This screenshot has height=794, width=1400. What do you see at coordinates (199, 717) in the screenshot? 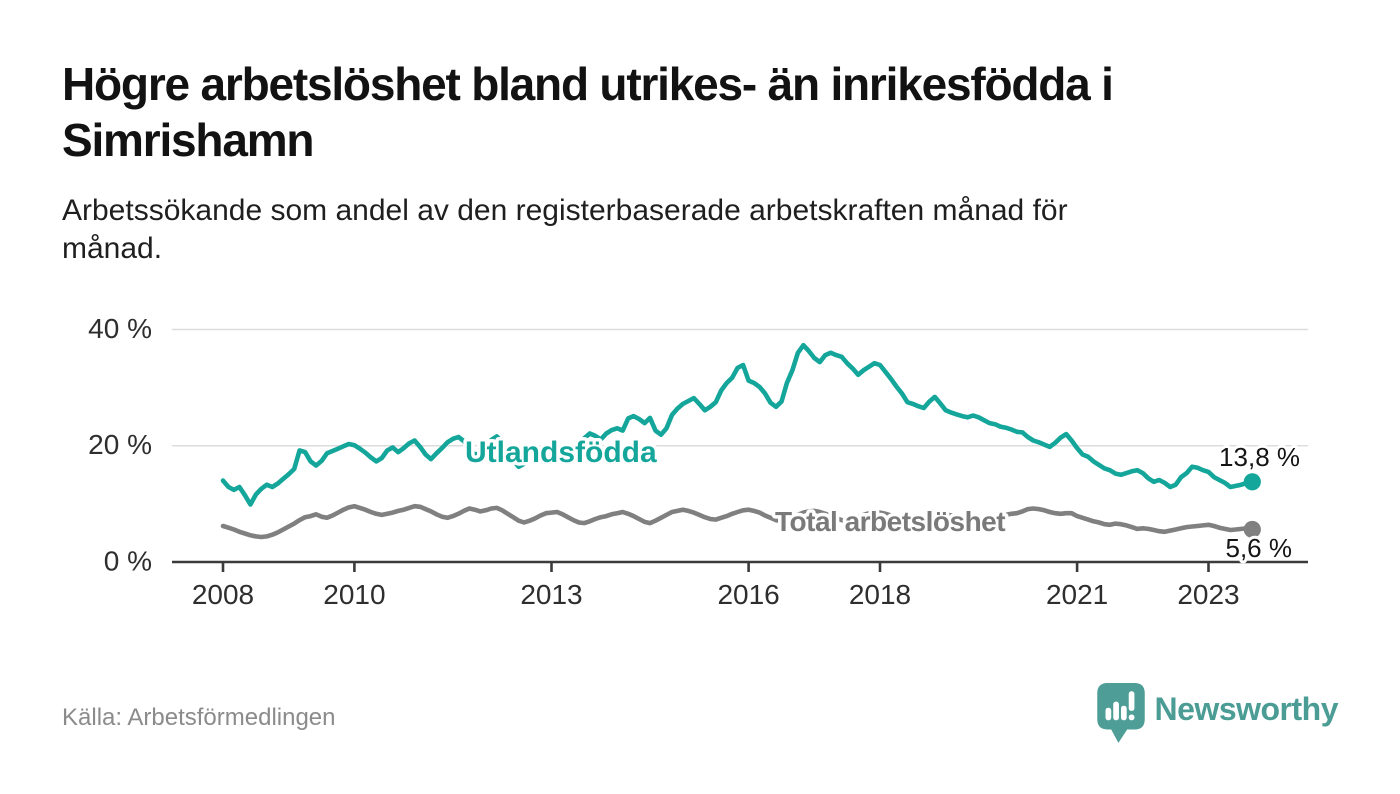
I see `source-note: Källa: Arbetsförmedlingen` at bounding box center [199, 717].